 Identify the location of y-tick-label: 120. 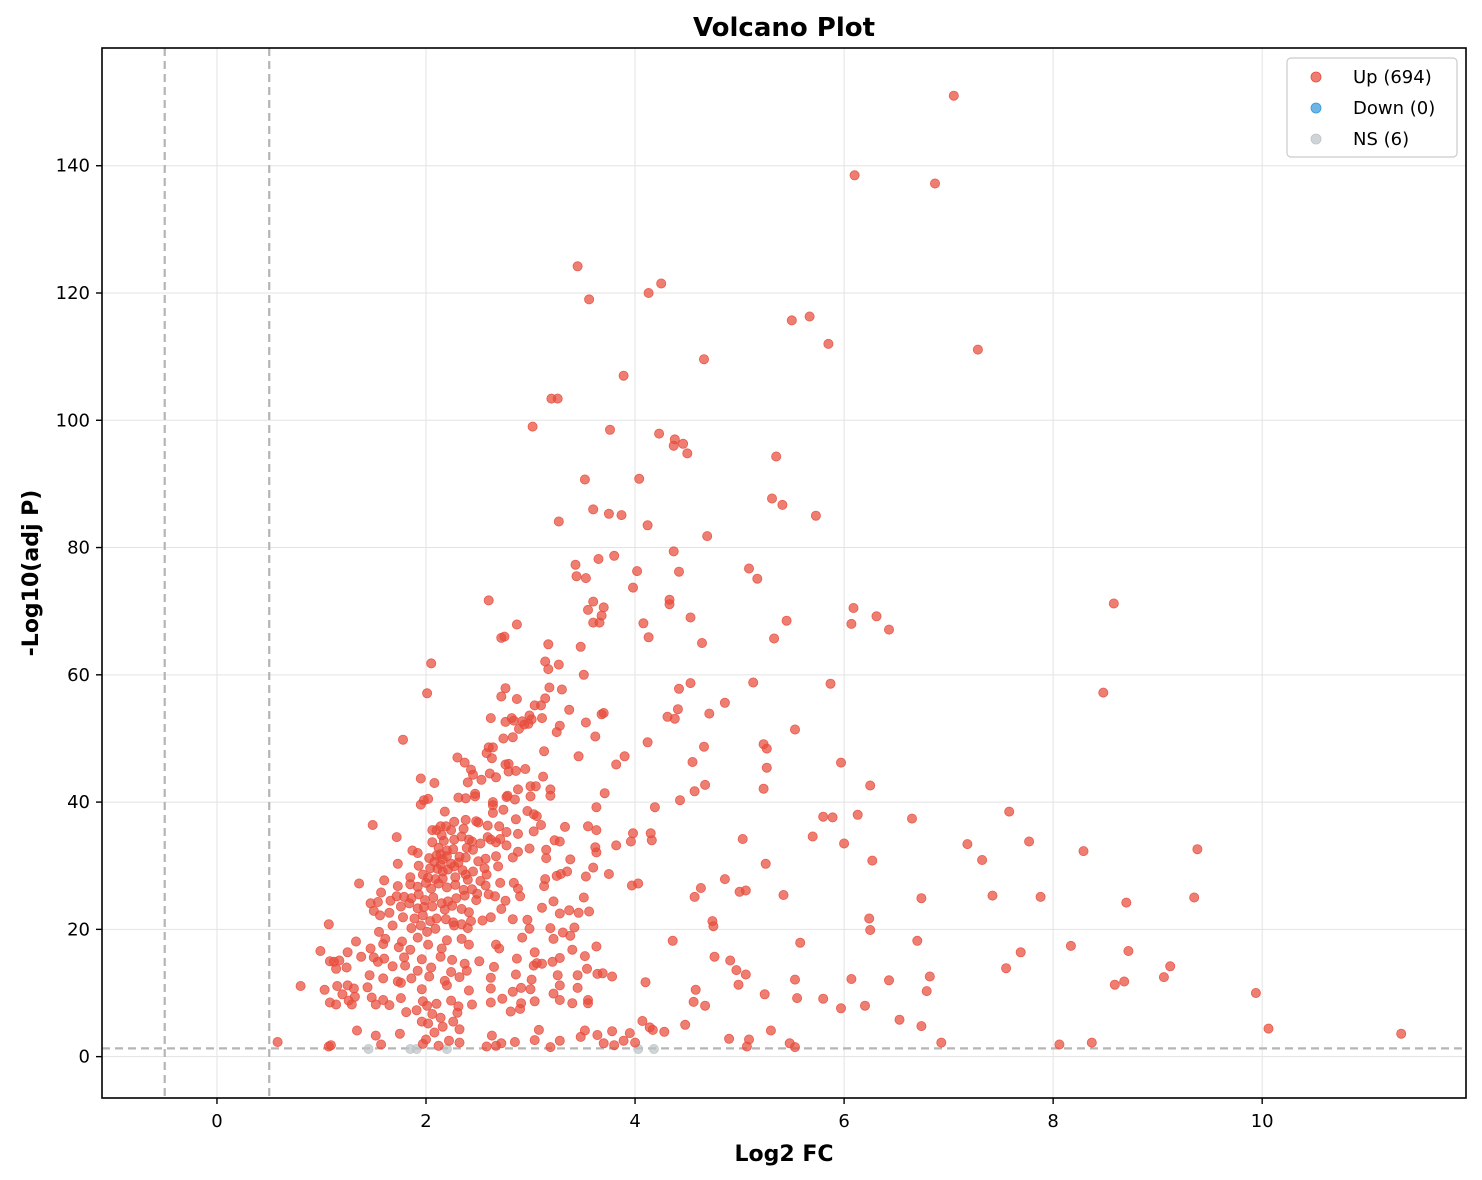
(73, 293).